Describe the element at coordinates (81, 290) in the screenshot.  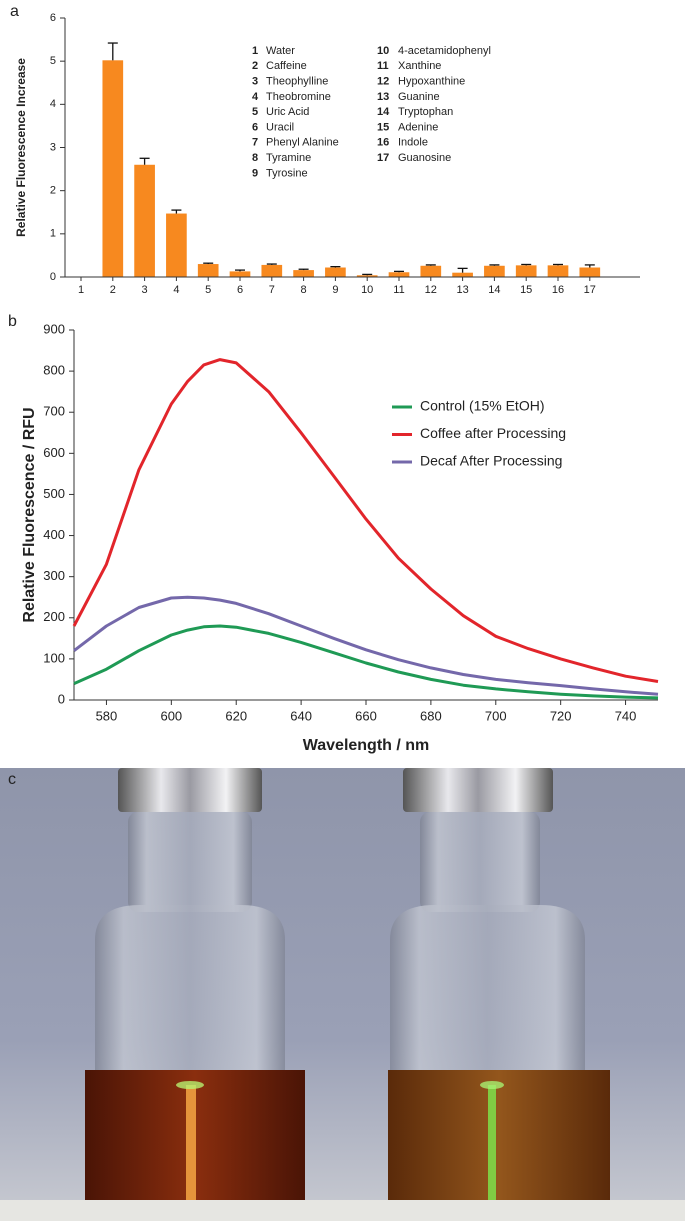
I see `x-tick-label: 1` at that location.